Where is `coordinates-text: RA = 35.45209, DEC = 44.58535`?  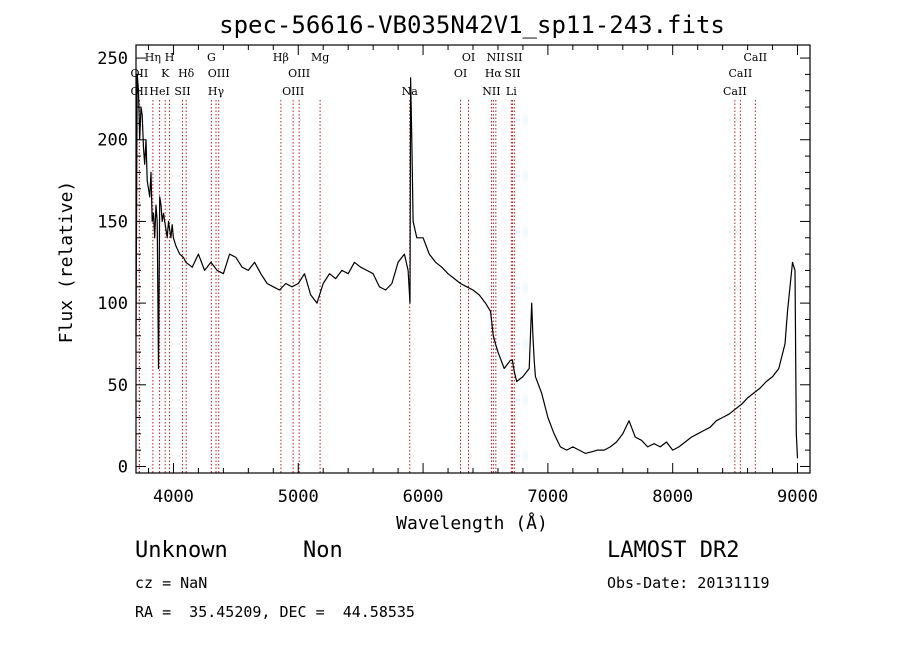
coordinates-text: RA = 35.45209, DEC = 44.58535 is located at coordinates (275, 612).